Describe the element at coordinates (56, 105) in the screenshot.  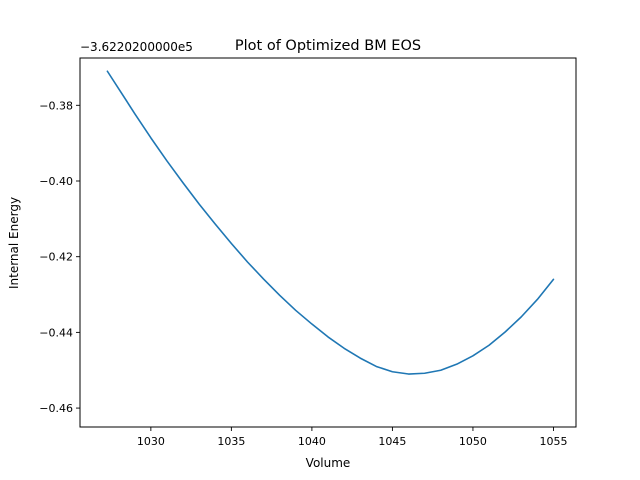
I see `y-tick-label: −0.38` at that location.